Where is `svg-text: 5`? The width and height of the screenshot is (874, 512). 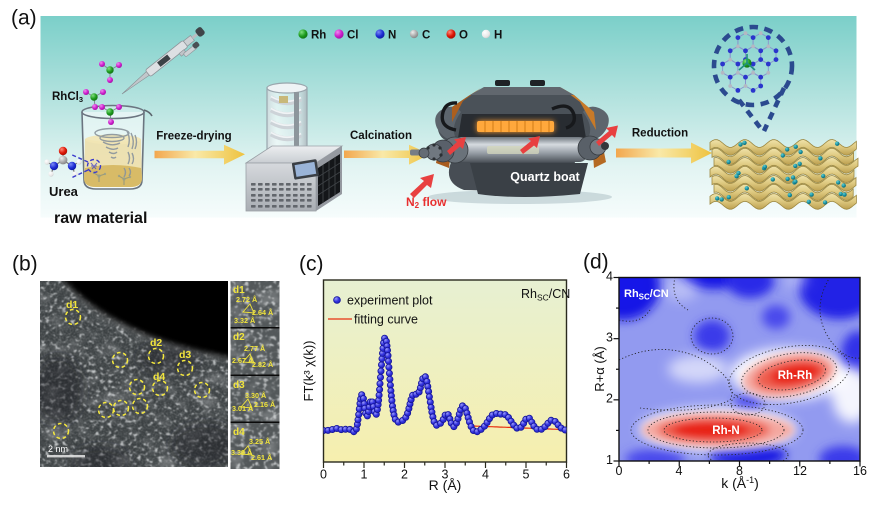 svg-text: 5 is located at coordinates (526, 475).